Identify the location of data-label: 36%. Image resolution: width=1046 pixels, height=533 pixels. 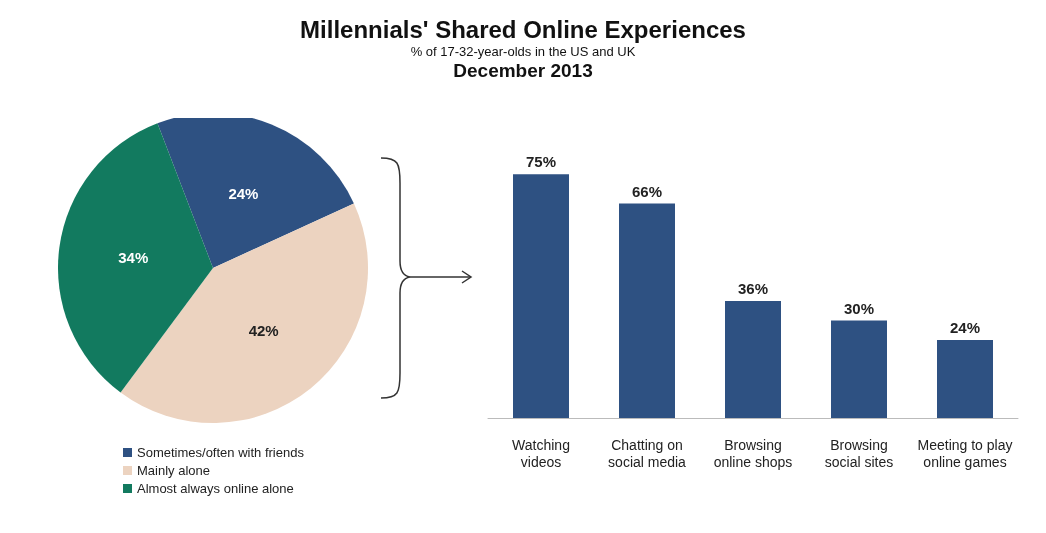
(753, 288).